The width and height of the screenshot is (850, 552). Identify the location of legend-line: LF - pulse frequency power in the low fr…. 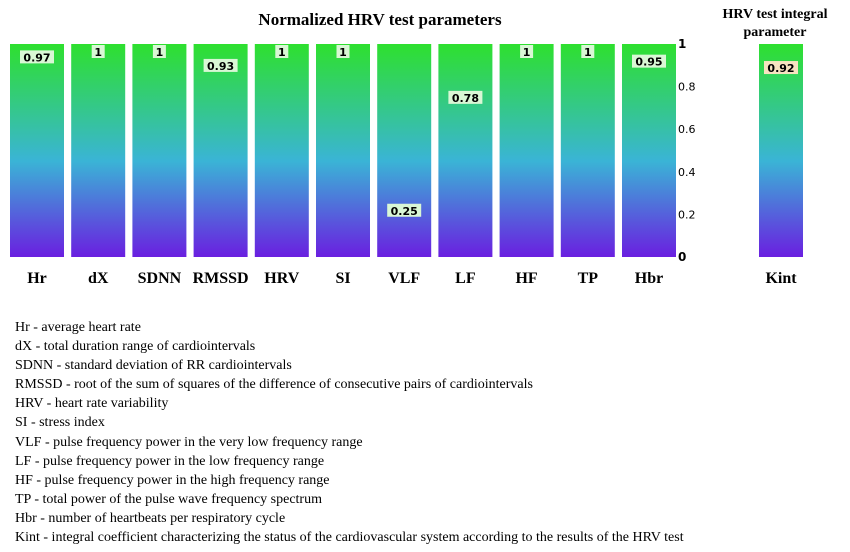
(170, 461).